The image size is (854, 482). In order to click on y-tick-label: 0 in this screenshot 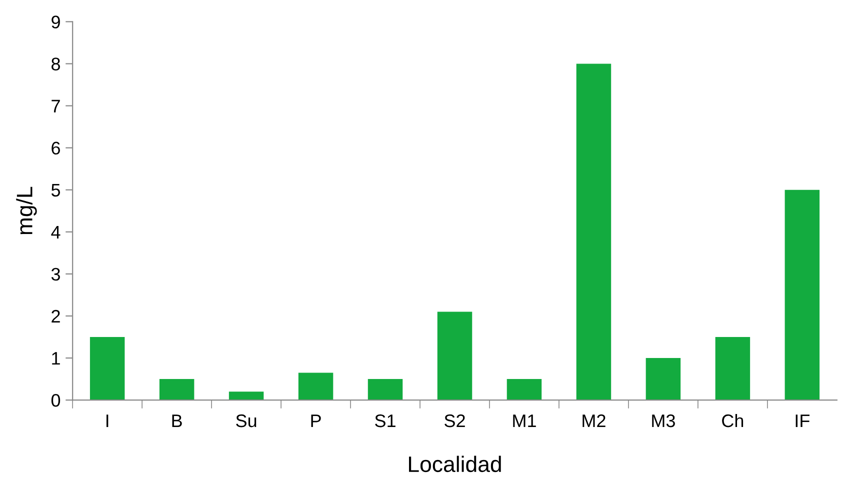, I will do `click(55, 400)`.